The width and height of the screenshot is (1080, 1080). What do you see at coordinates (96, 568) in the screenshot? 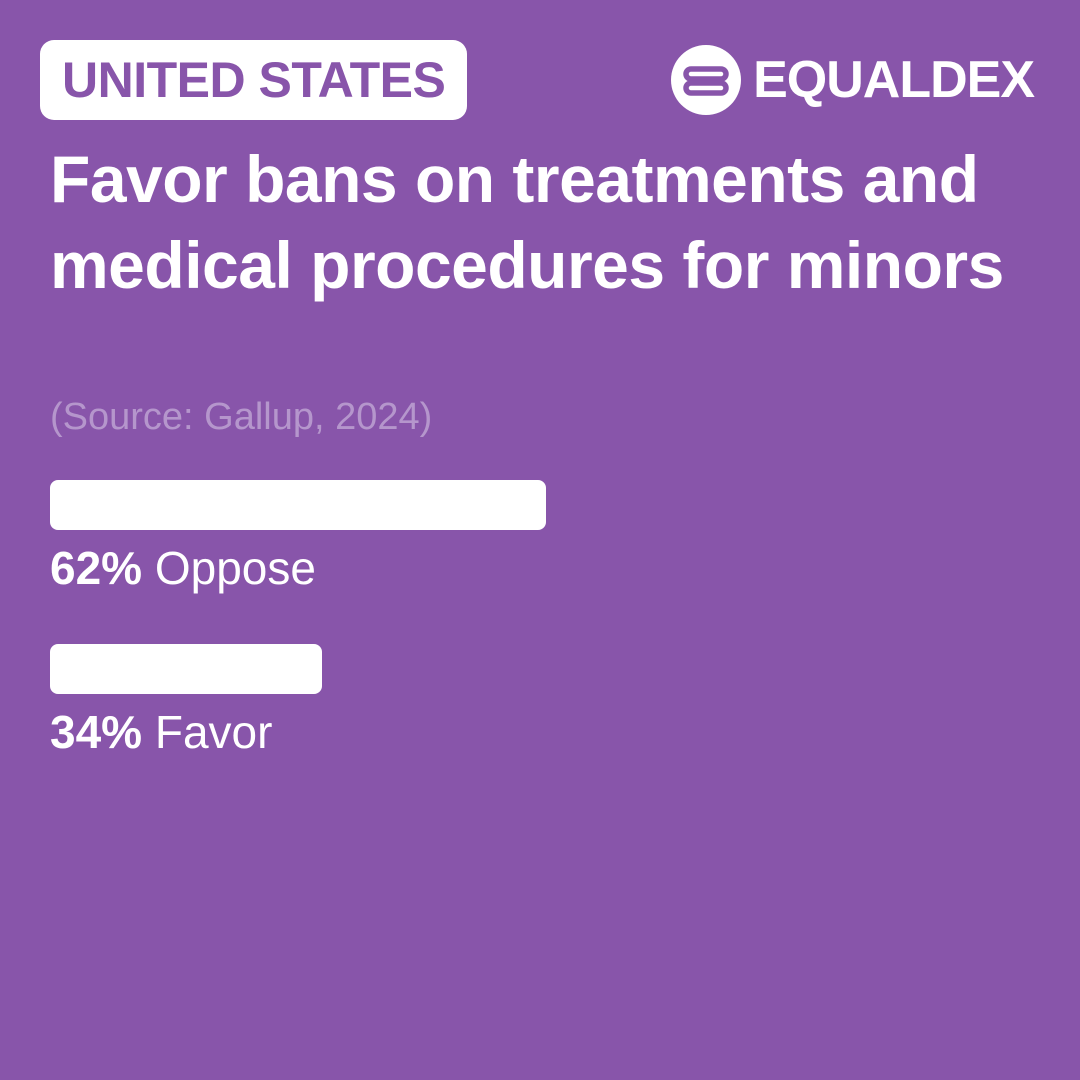
I see `bar-value-label: 62%` at bounding box center [96, 568].